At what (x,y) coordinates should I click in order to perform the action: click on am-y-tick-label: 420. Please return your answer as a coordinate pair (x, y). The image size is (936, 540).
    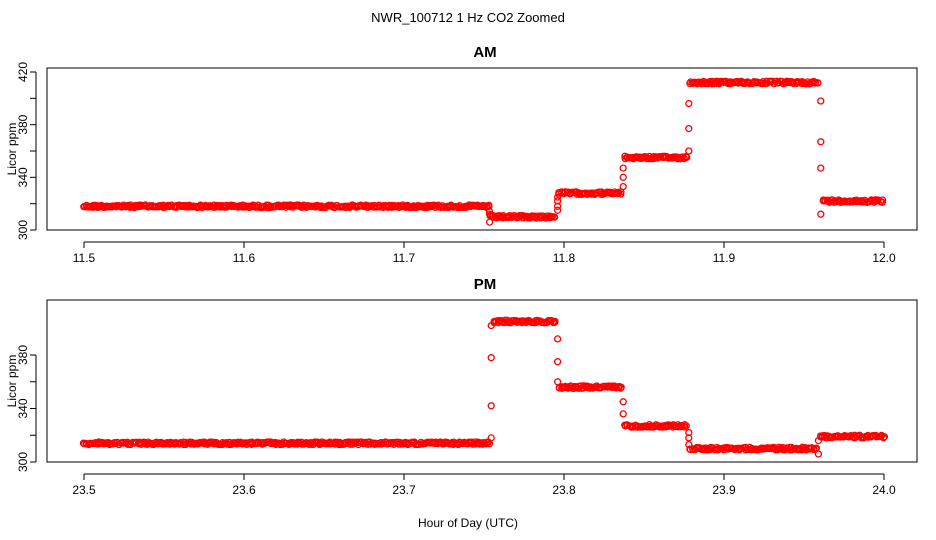
    Looking at the image, I should click on (23, 72).